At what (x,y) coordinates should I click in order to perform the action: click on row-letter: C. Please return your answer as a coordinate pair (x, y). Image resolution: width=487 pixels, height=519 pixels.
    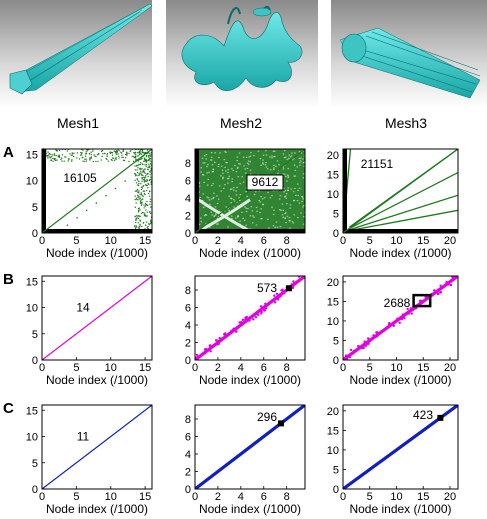
    Looking at the image, I should click on (8, 408).